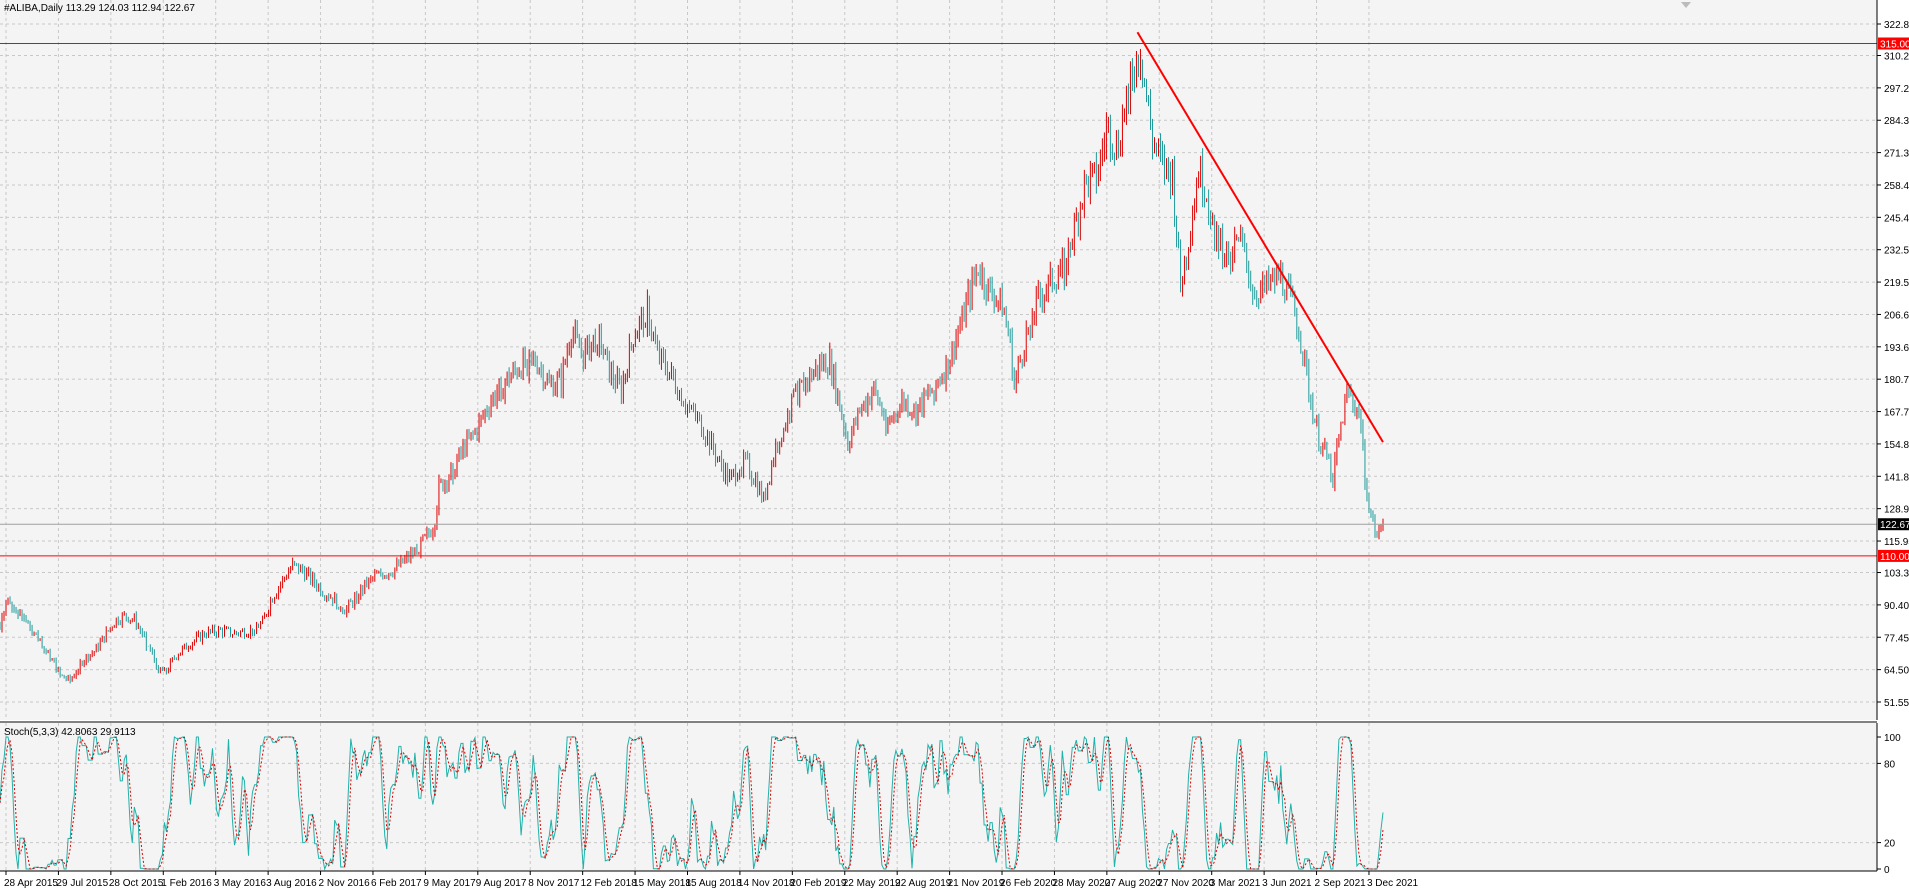 Image resolution: width=1909 pixels, height=893 pixels. I want to click on current-price-tag, so click(1893, 524).